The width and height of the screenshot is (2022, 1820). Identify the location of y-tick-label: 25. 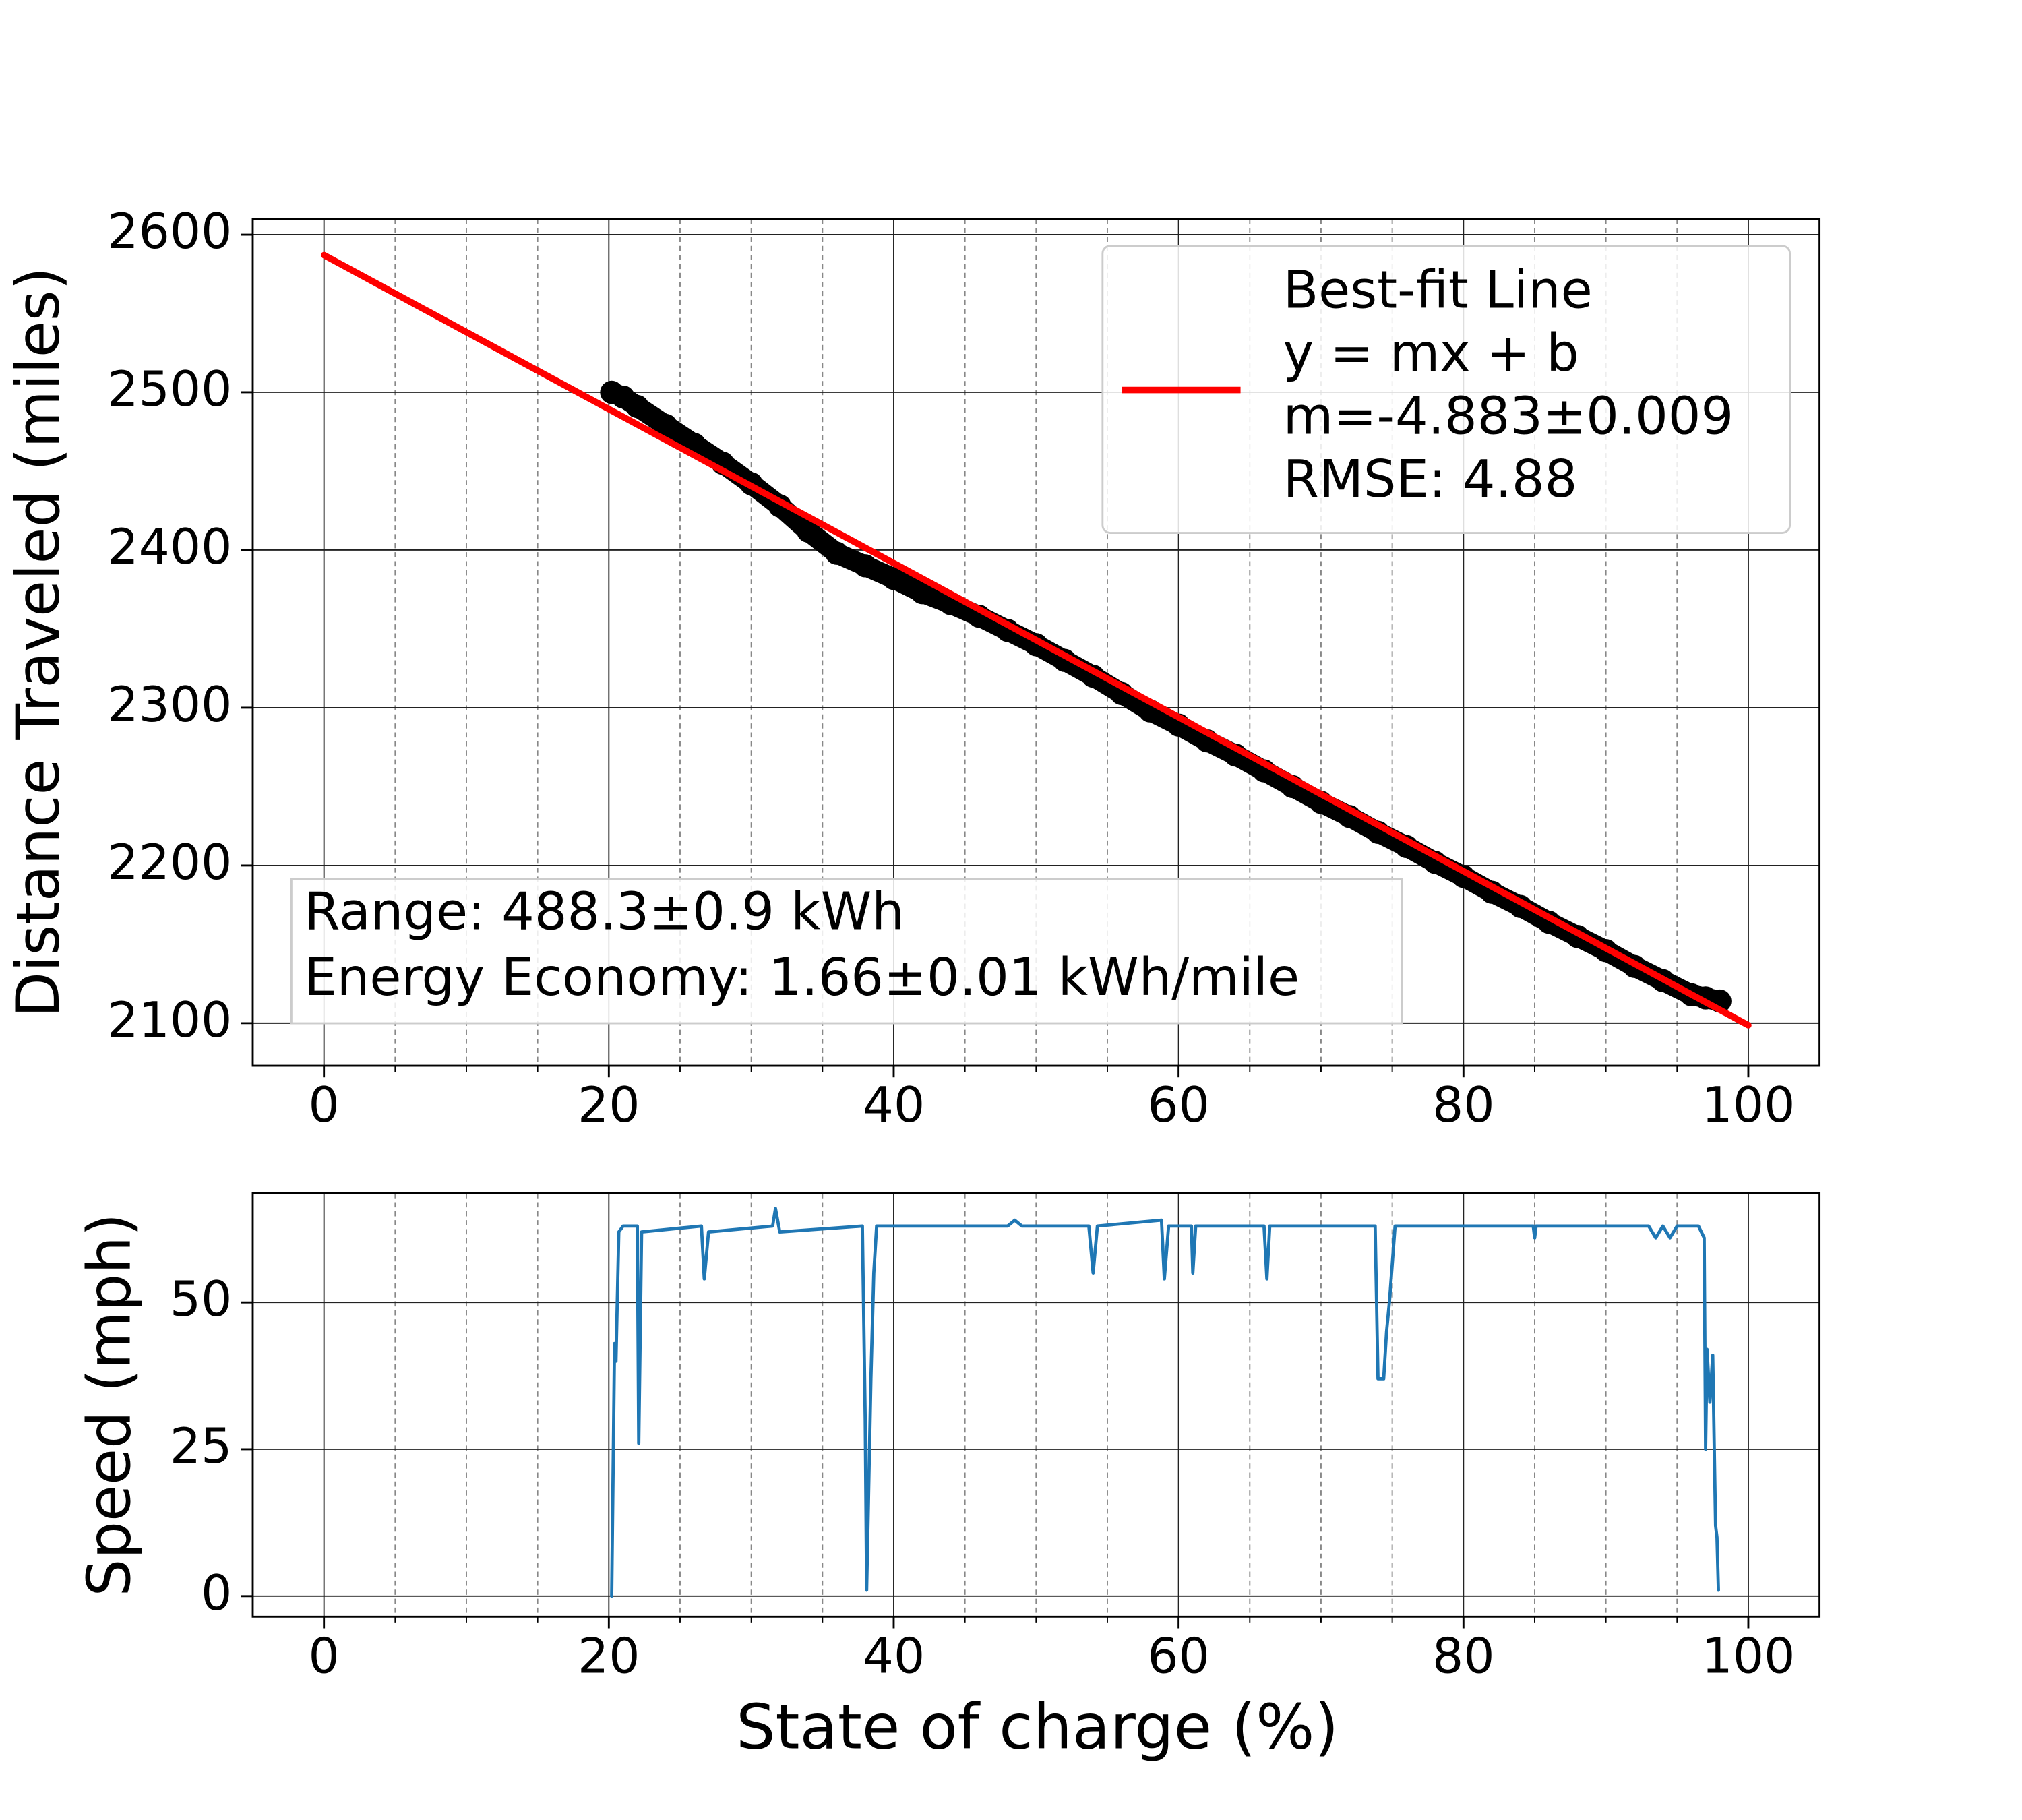
(202, 1446).